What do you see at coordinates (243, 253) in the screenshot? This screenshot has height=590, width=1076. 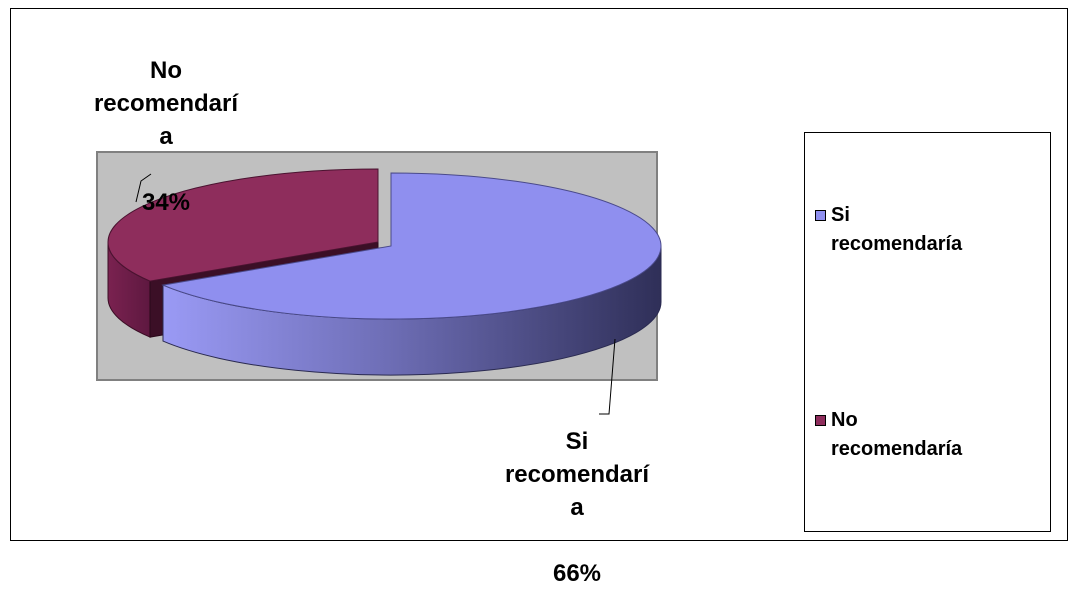 I see `slice-no` at bounding box center [243, 253].